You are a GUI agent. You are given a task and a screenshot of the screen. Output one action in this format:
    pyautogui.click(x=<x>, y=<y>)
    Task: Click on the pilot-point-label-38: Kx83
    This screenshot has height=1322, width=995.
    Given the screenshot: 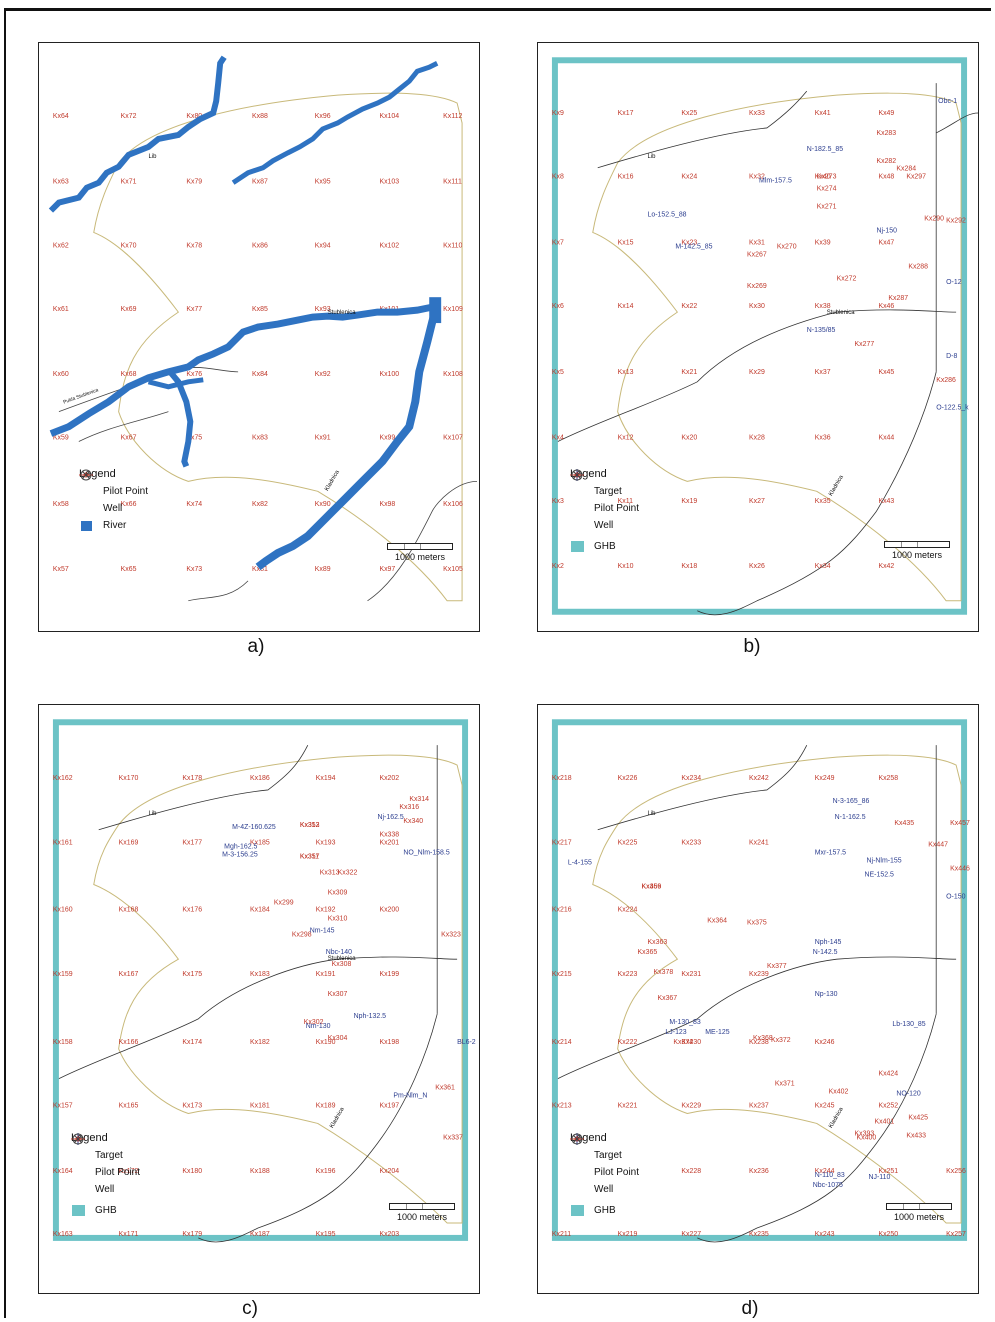 What is the action you would take?
    pyautogui.click(x=260, y=438)
    